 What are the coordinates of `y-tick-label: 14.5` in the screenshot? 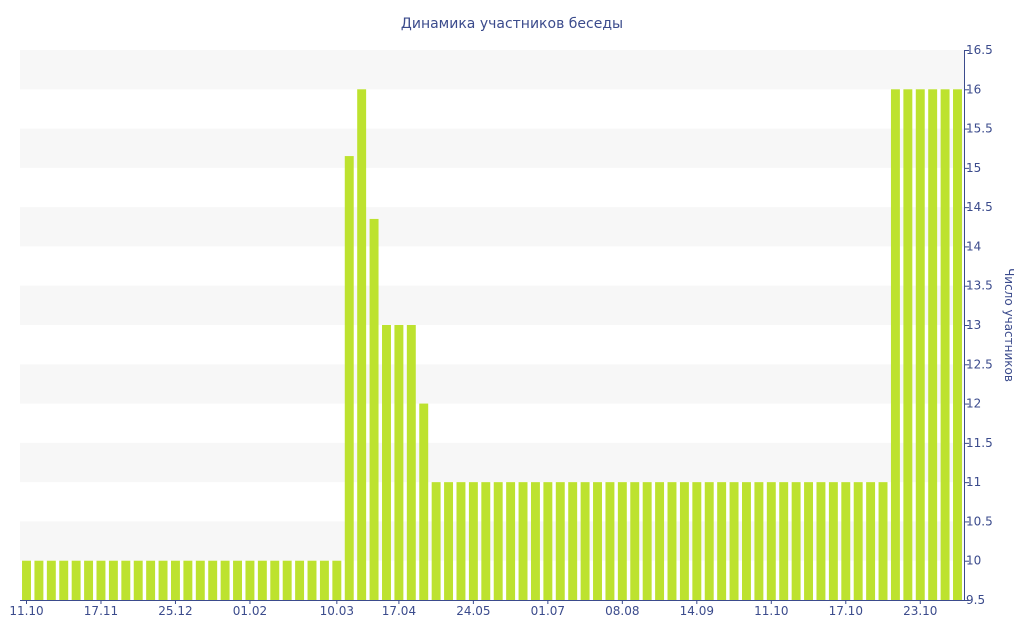 It's located at (979, 207).